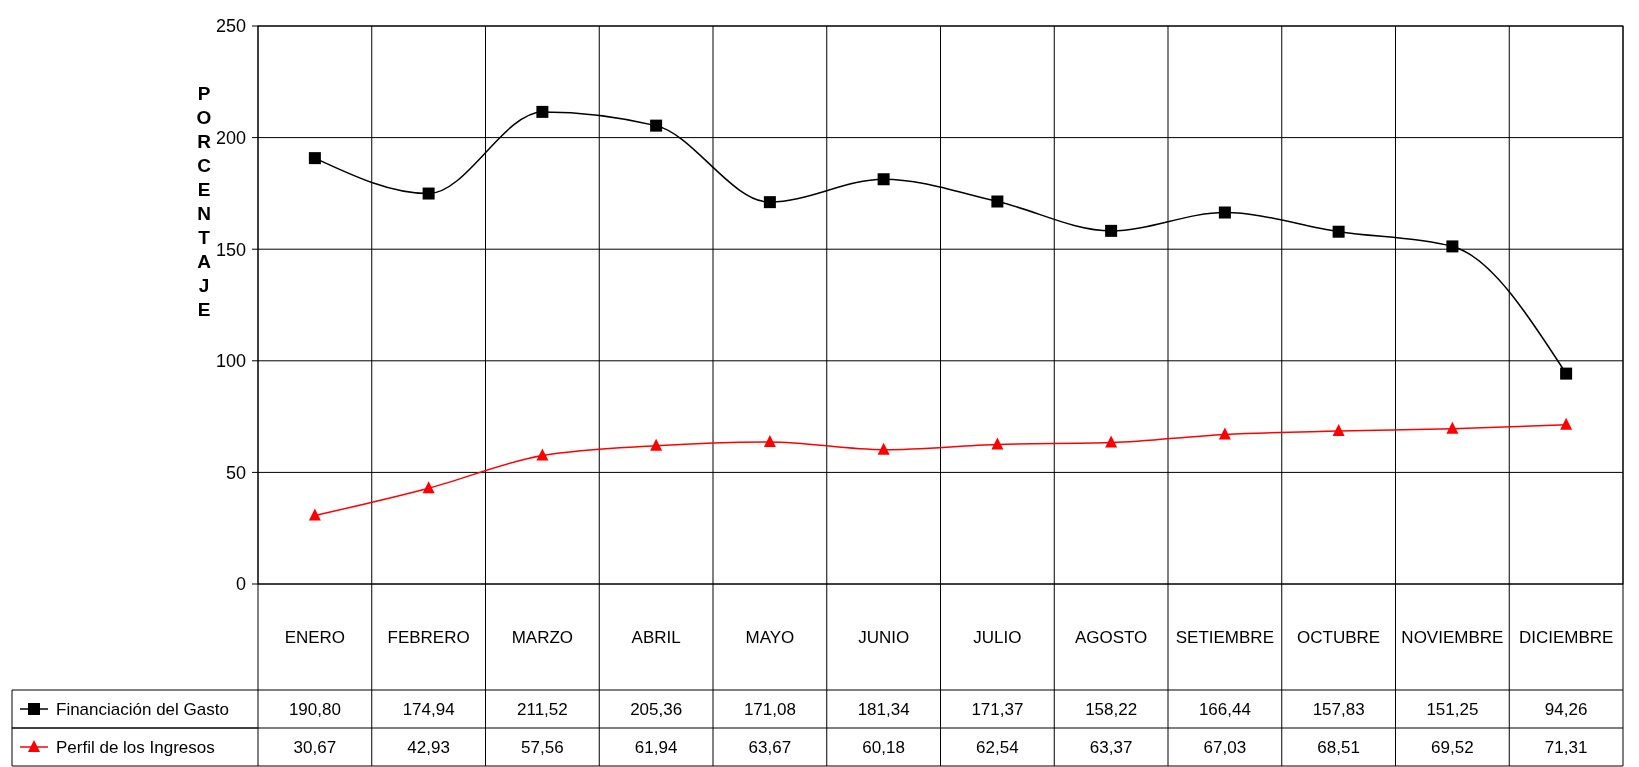  I want to click on x-tick-label: FEBRERO, so click(428, 637).